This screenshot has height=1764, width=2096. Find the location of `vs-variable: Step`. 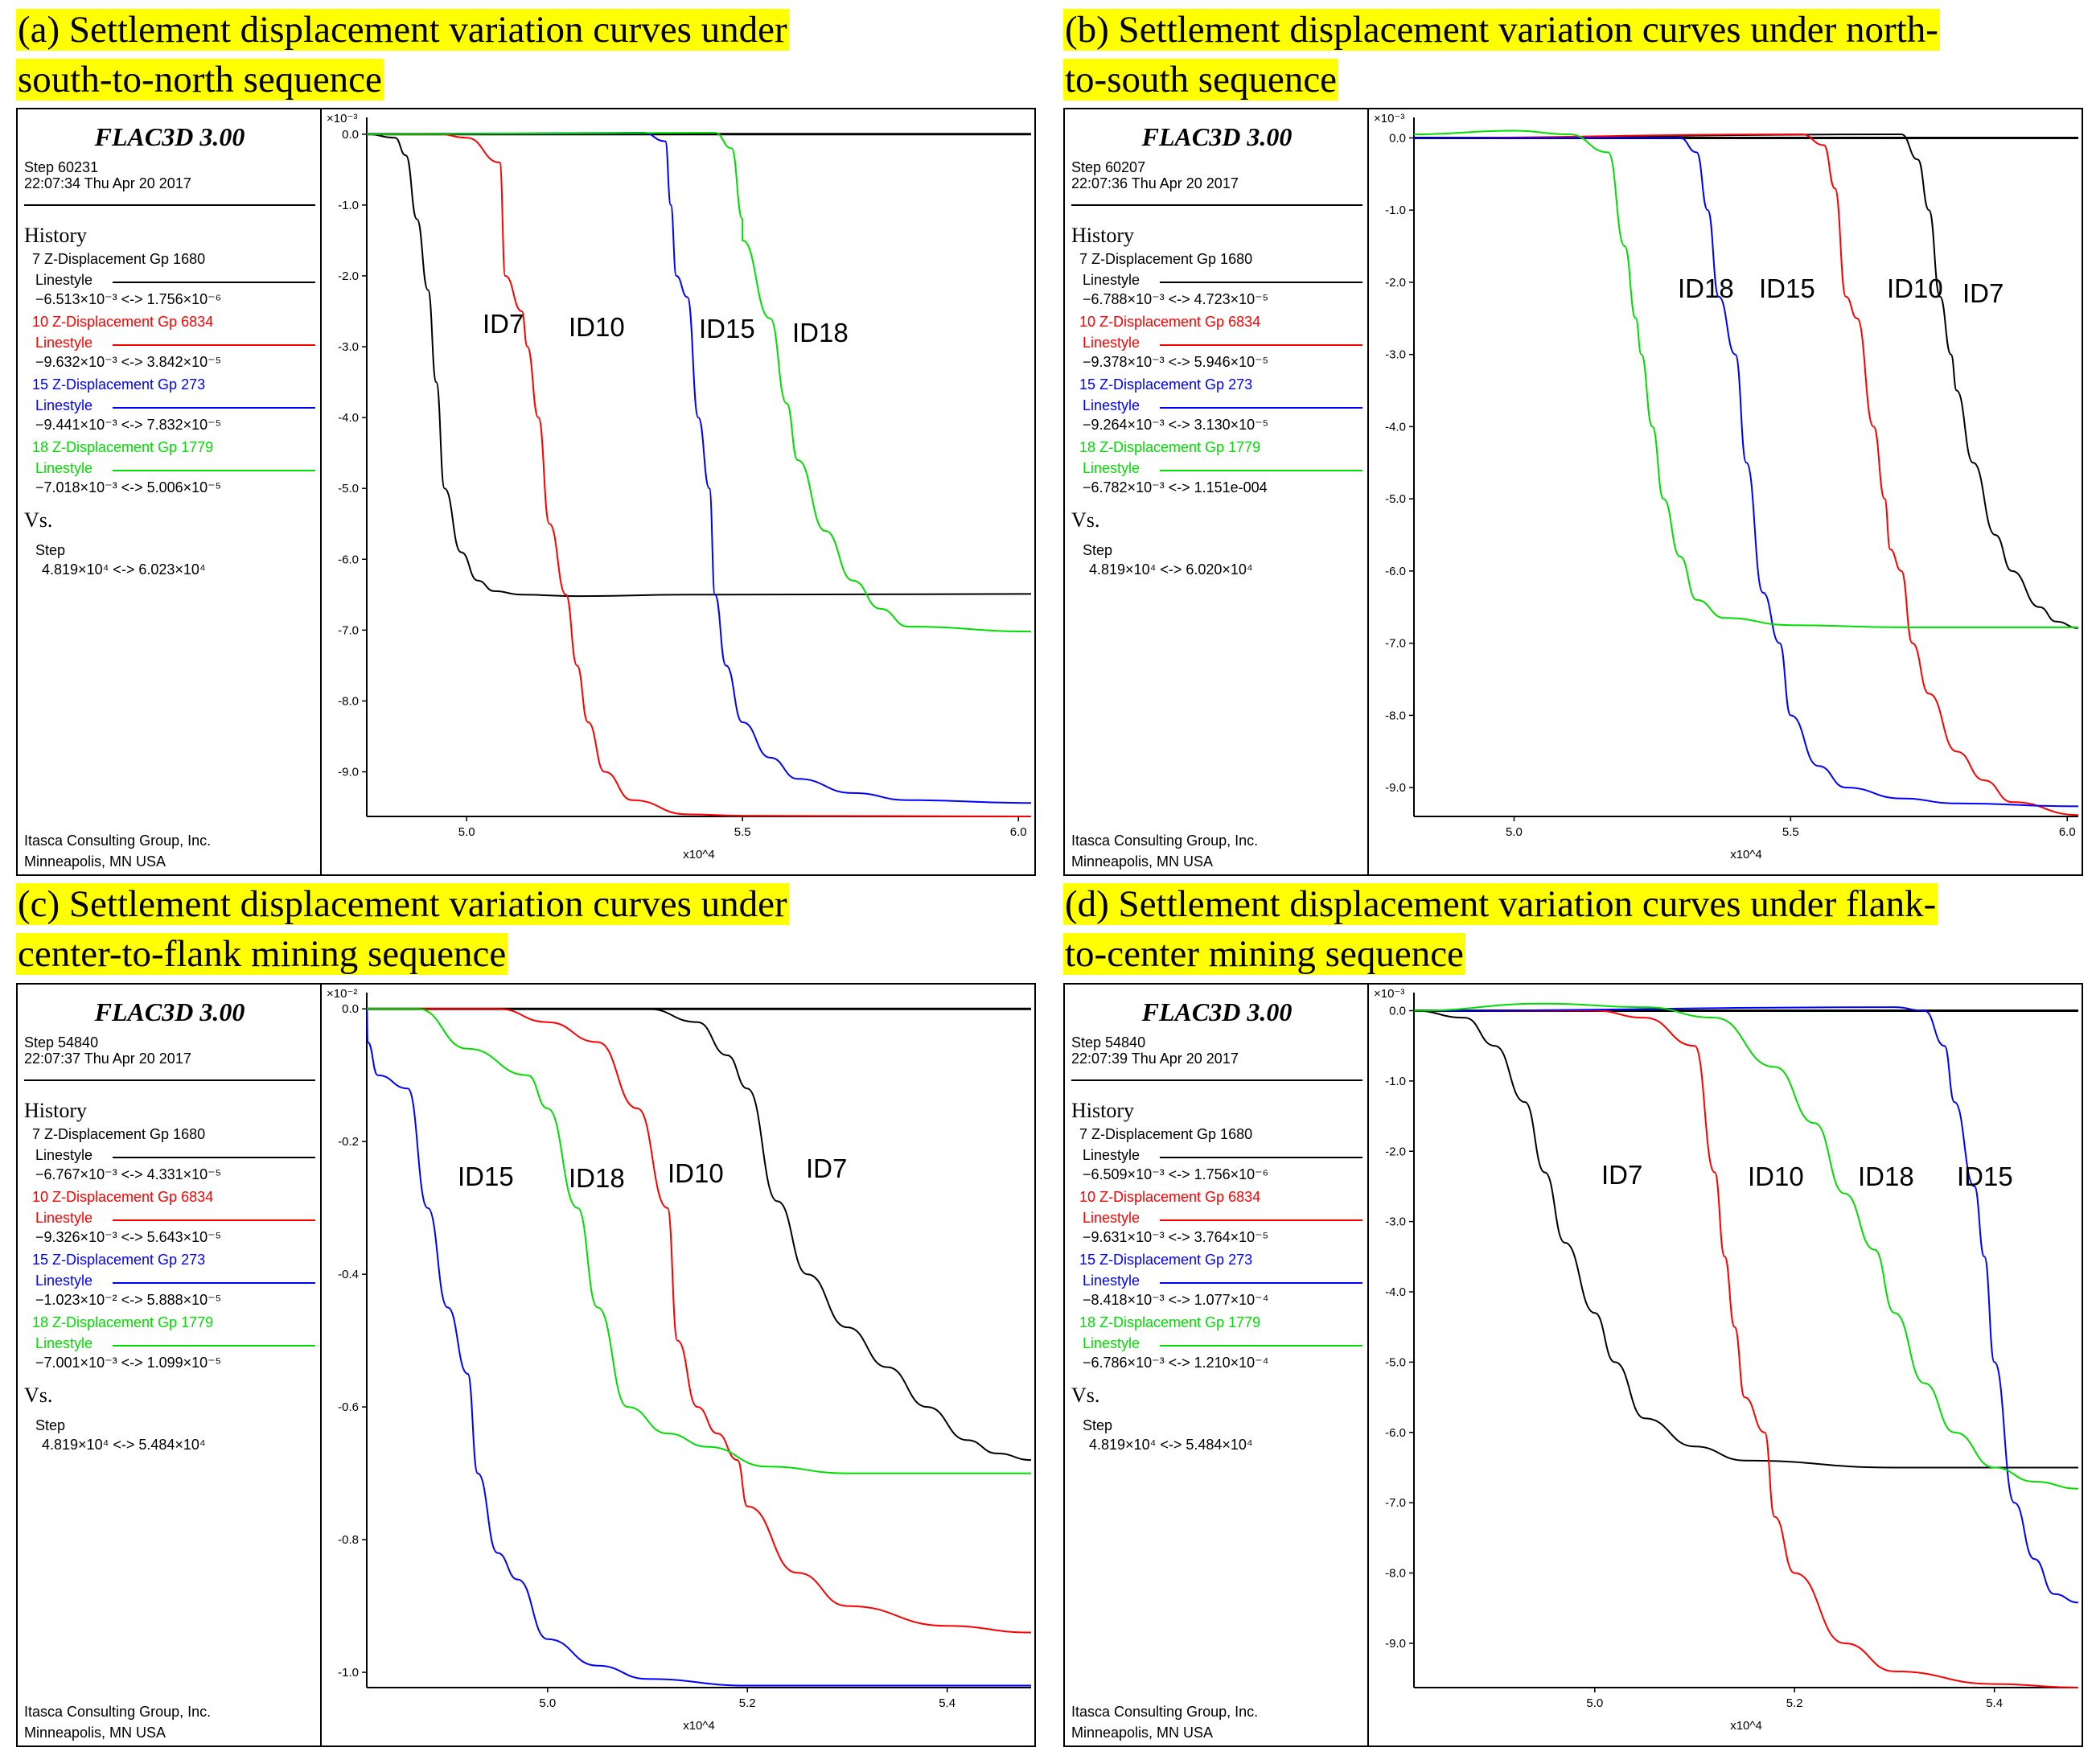

vs-variable: Step is located at coordinates (1098, 1425).